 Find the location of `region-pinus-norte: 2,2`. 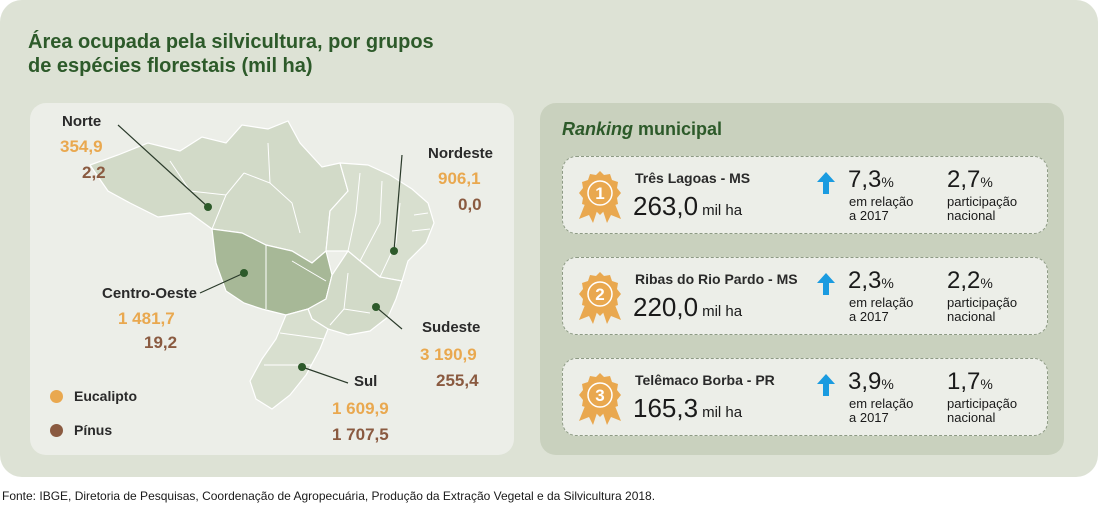

region-pinus-norte: 2,2 is located at coordinates (94, 172).